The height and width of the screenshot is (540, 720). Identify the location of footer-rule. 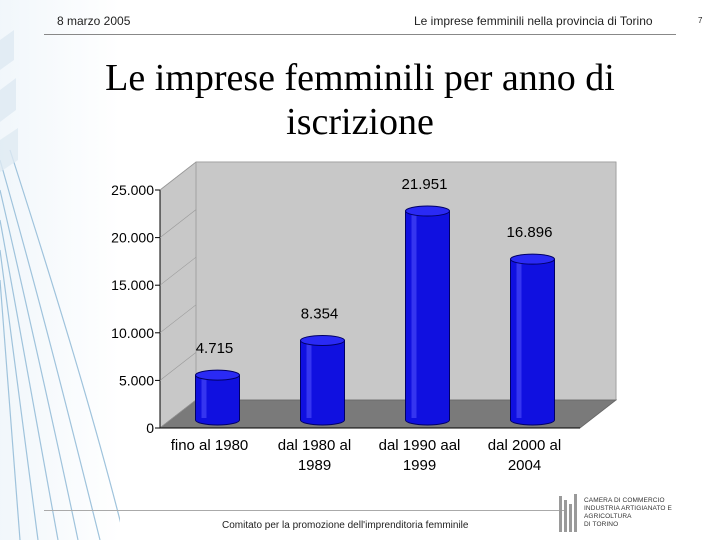
(304, 510).